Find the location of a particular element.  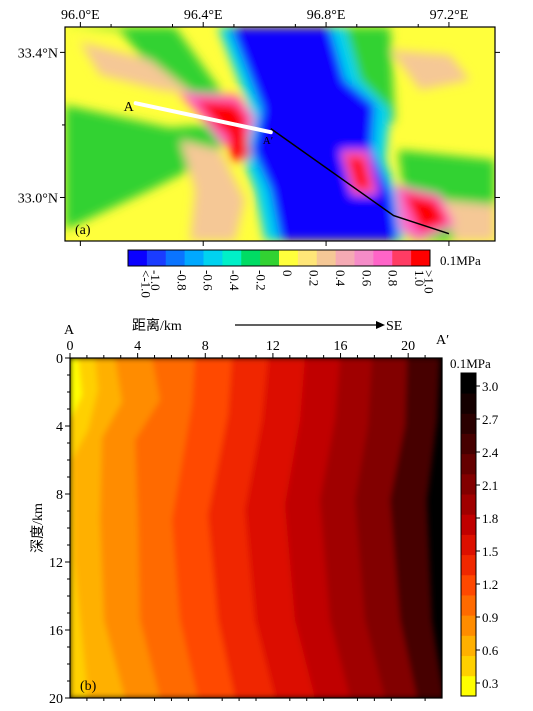

colorbar-b-tick-label: 1.8 is located at coordinates (490, 518).